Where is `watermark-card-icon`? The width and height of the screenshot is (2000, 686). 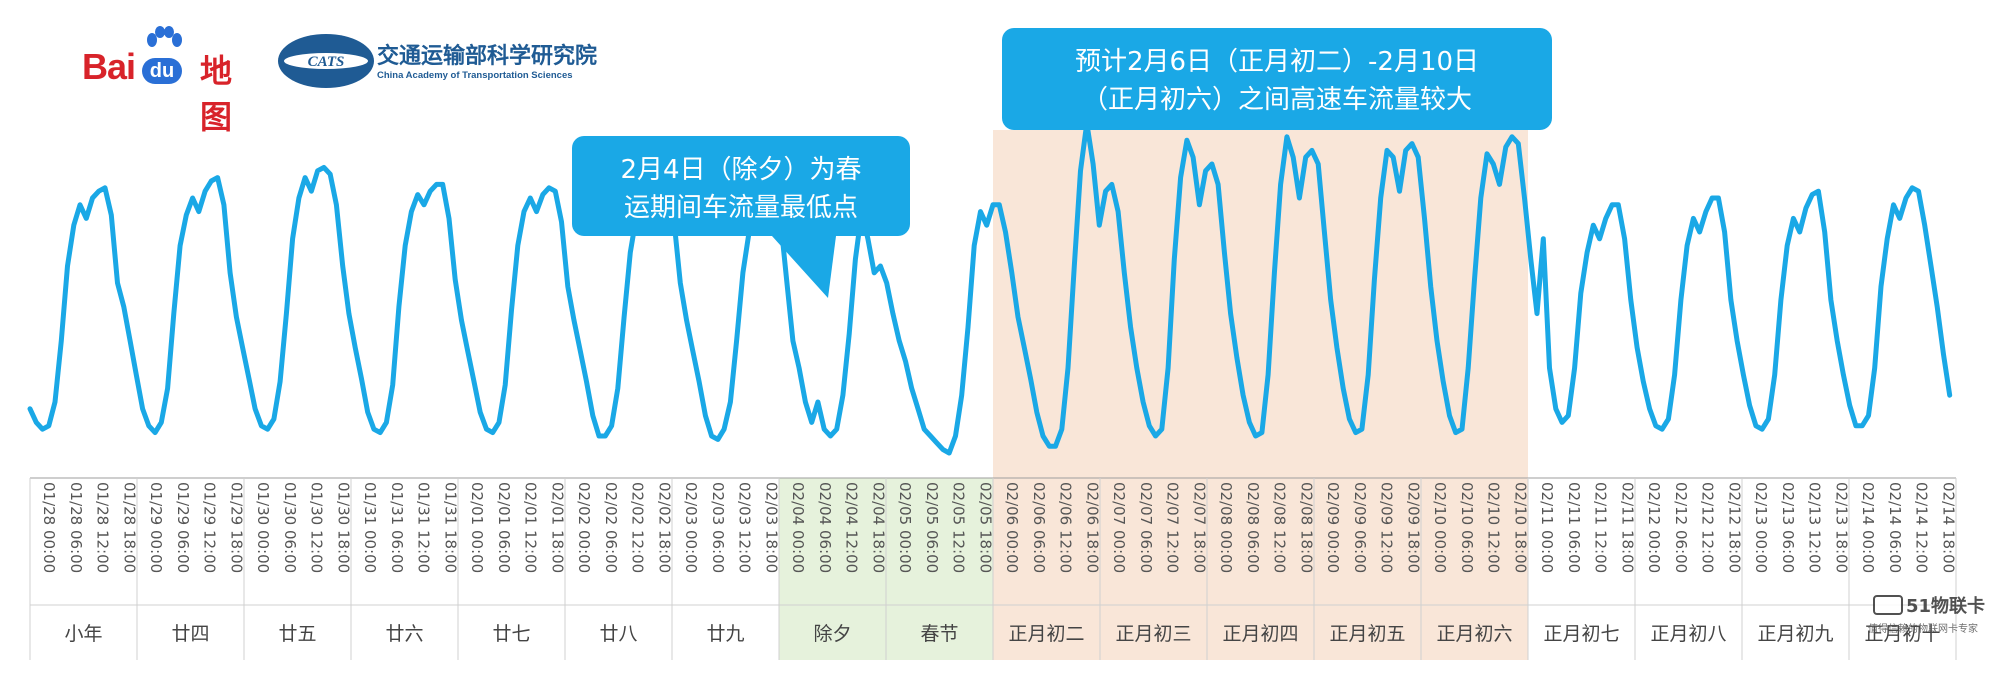
watermark-card-icon is located at coordinates (1888, 605).